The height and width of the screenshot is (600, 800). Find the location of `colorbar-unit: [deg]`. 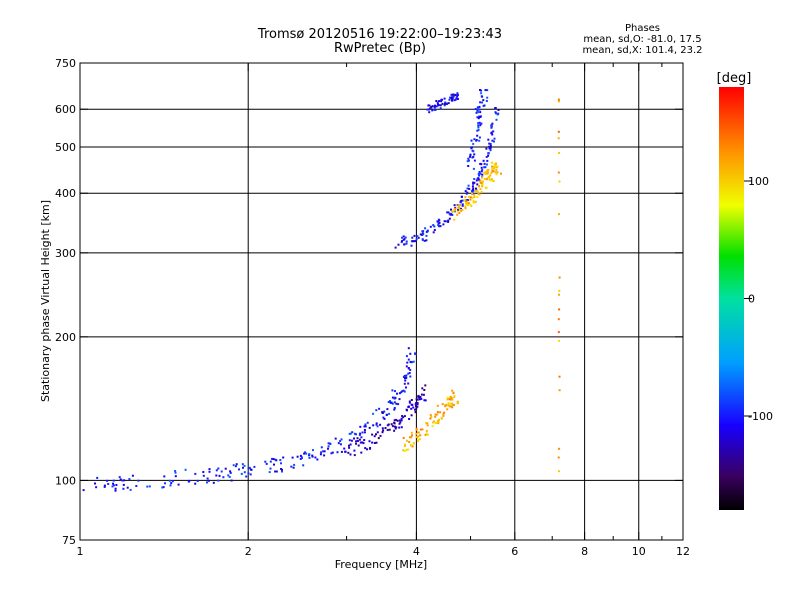

colorbar-unit: [deg] is located at coordinates (734, 78).